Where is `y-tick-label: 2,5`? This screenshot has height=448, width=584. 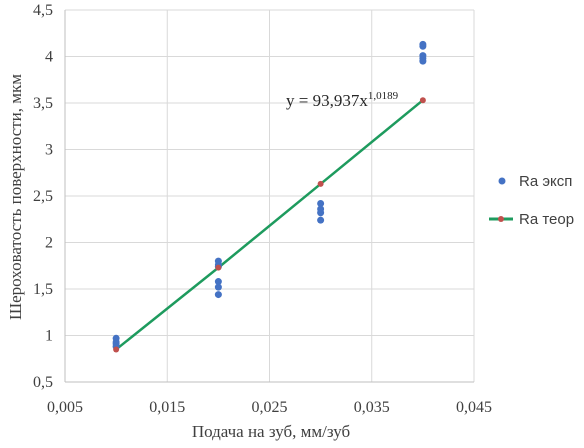
y-tick-label: 2,5 is located at coordinates (43, 196).